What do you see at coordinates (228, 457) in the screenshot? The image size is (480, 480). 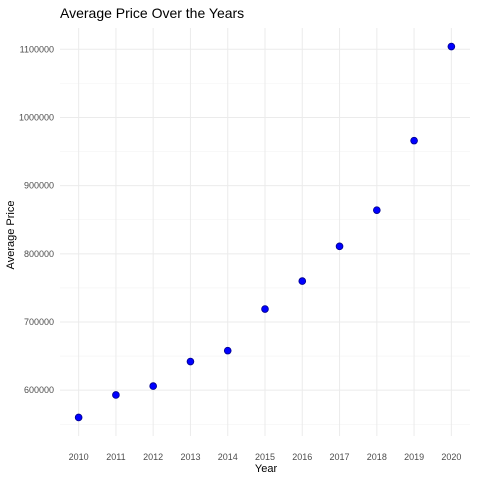 I see `x-tick-label: 2014` at bounding box center [228, 457].